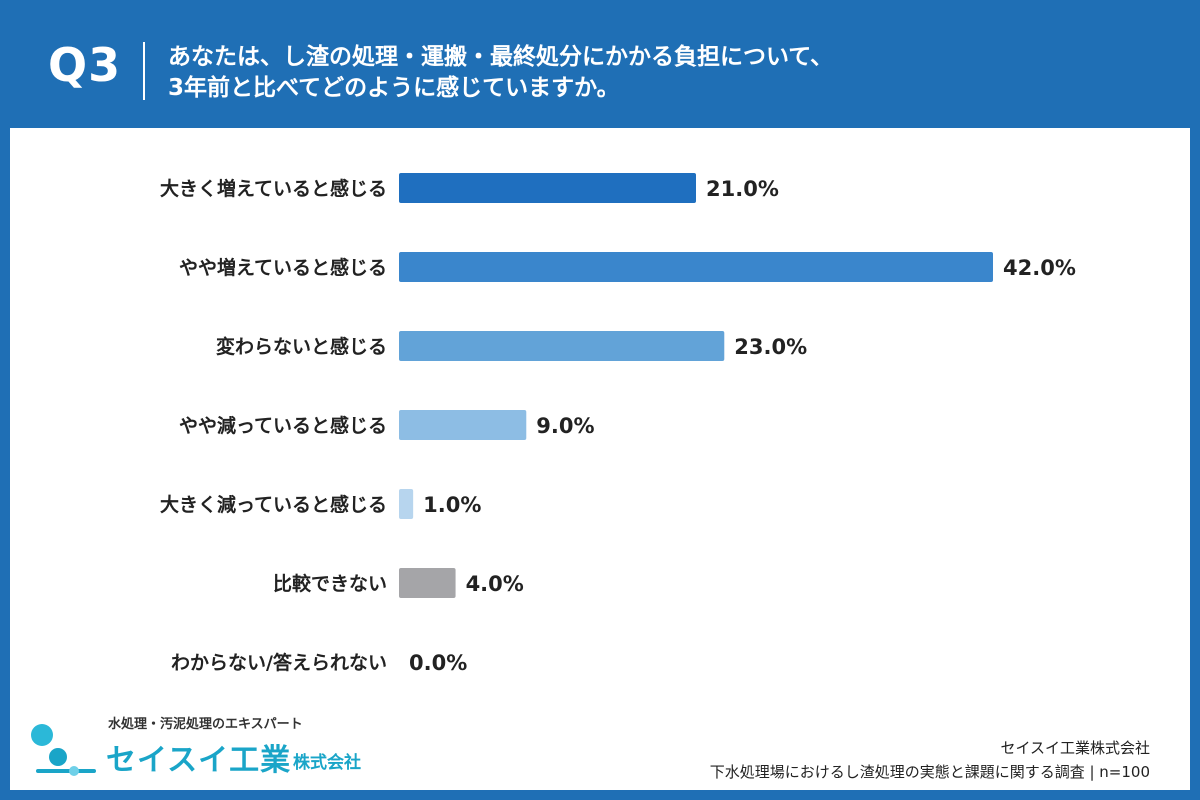 This screenshot has height=800, width=1200. I want to click on footer-company: セイスイ工業株式会社, so click(1075, 748).